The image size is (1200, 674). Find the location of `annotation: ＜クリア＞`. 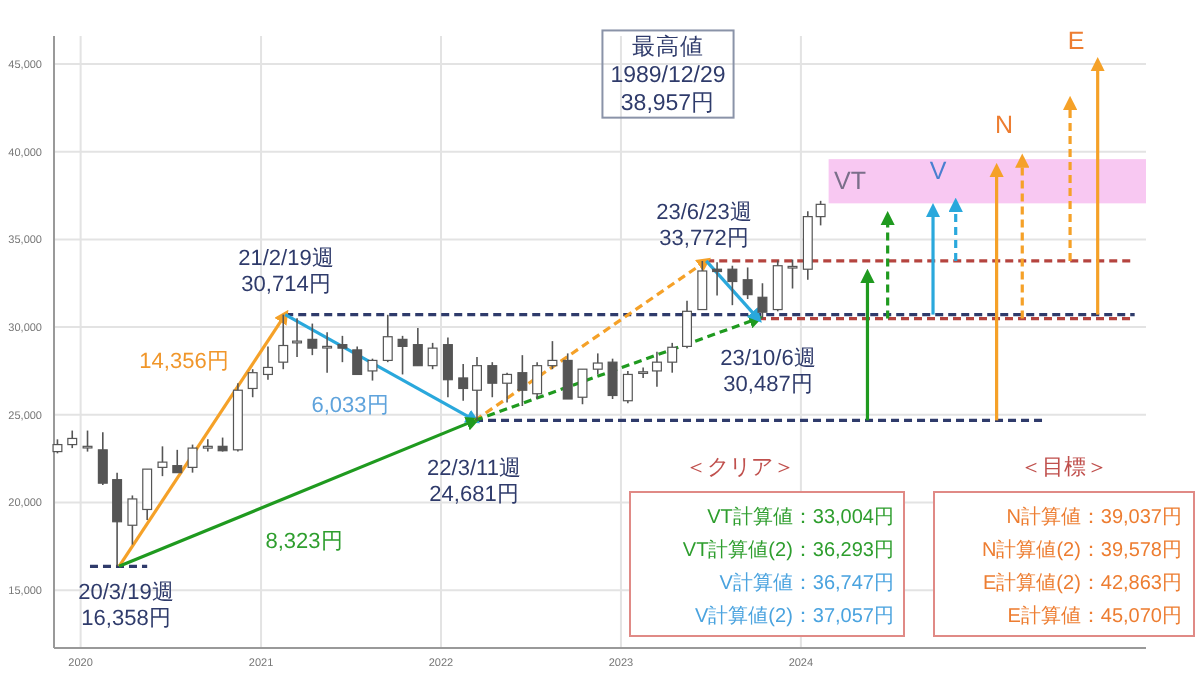

annotation: ＜クリア＞ is located at coordinates (740, 467).